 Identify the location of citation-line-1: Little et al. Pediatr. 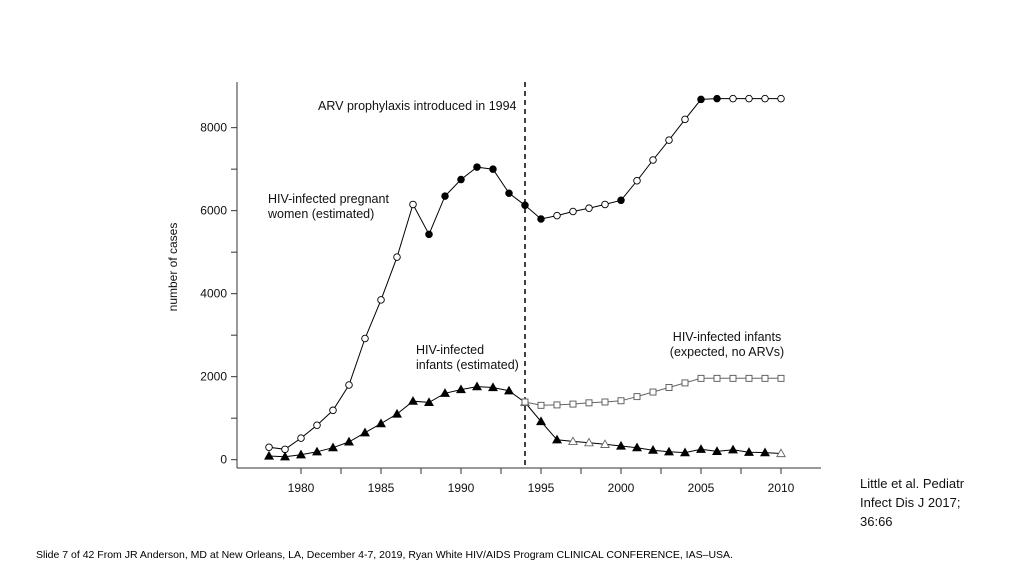
(912, 483).